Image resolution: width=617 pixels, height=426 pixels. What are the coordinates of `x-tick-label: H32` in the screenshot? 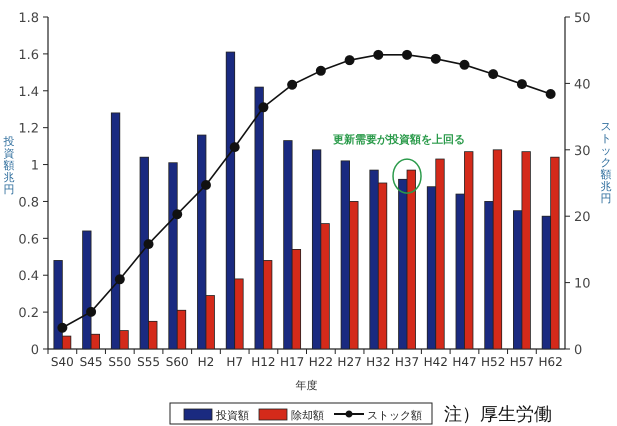 It's located at (378, 362).